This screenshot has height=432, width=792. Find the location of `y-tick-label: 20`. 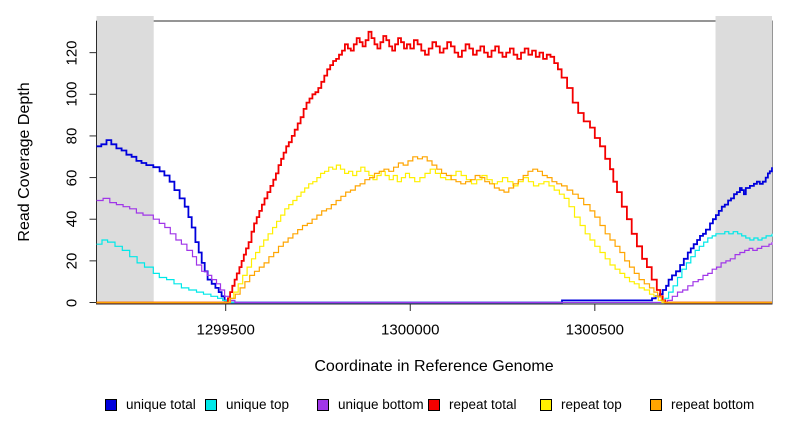

y-tick-label: 20 is located at coordinates (72, 261).